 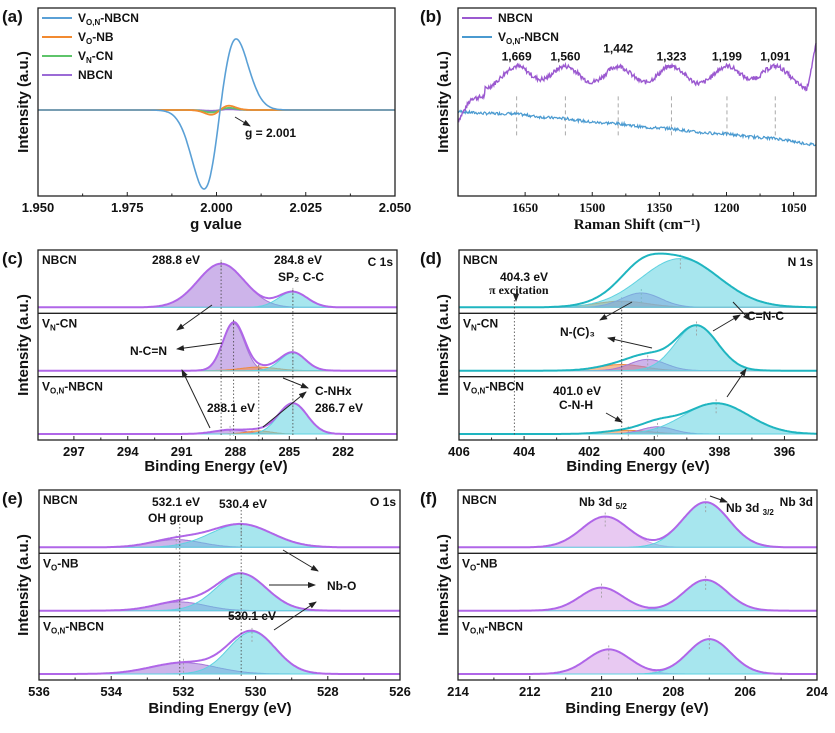 I want to click on annotation: C-N-H, so click(x=576, y=405).